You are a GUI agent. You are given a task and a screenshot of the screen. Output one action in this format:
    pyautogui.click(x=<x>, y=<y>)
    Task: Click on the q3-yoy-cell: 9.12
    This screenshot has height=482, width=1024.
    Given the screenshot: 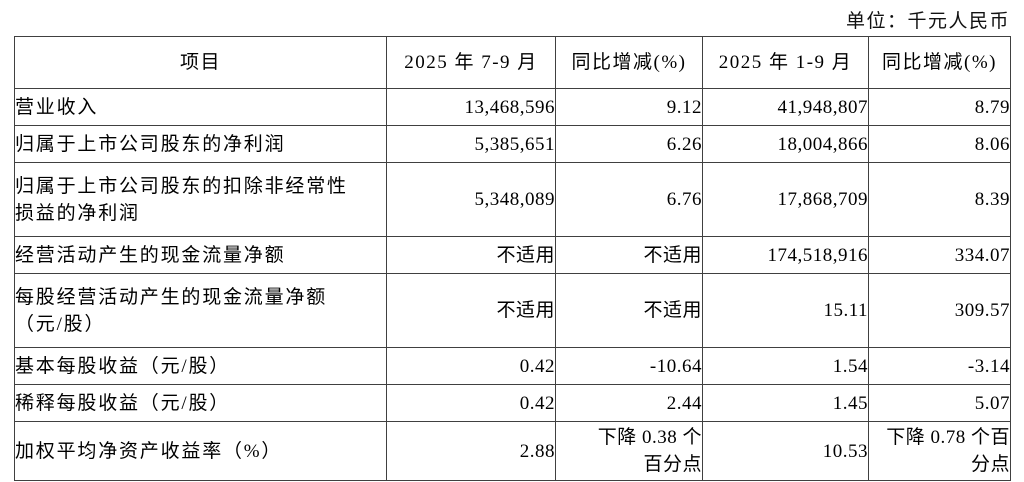 What is the action you would take?
    pyautogui.click(x=629, y=107)
    